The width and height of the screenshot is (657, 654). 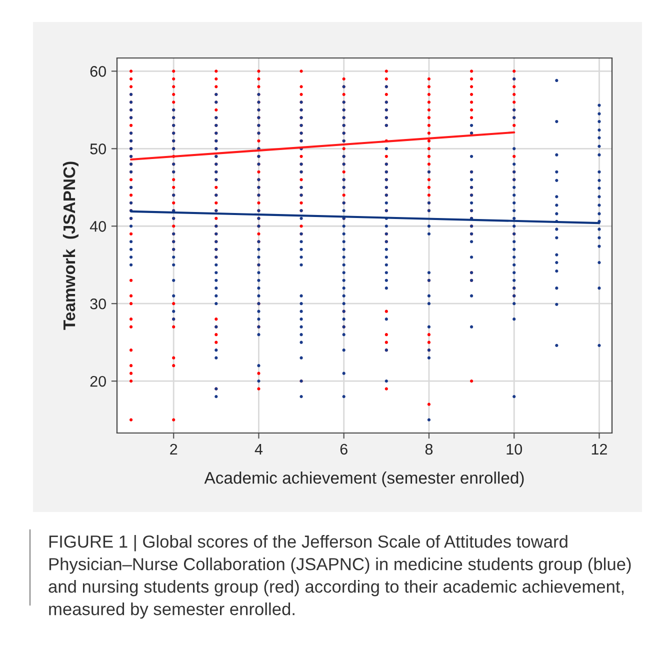 I want to click on x-tick-label: 4, so click(x=258, y=449).